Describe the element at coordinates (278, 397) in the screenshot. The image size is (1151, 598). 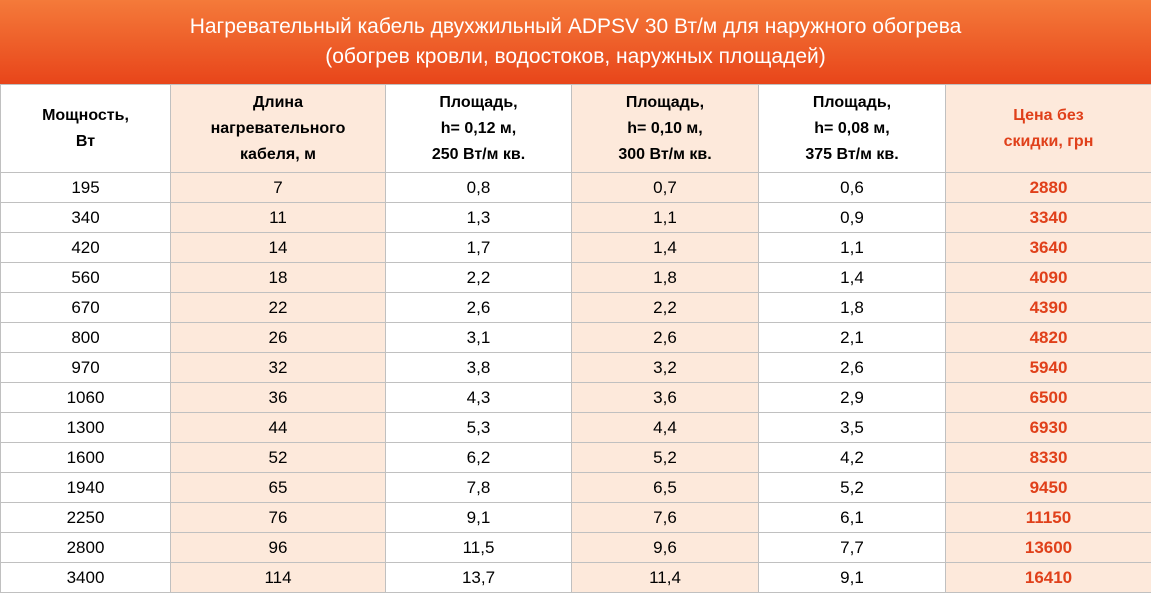
I see `cell: 36` at that location.